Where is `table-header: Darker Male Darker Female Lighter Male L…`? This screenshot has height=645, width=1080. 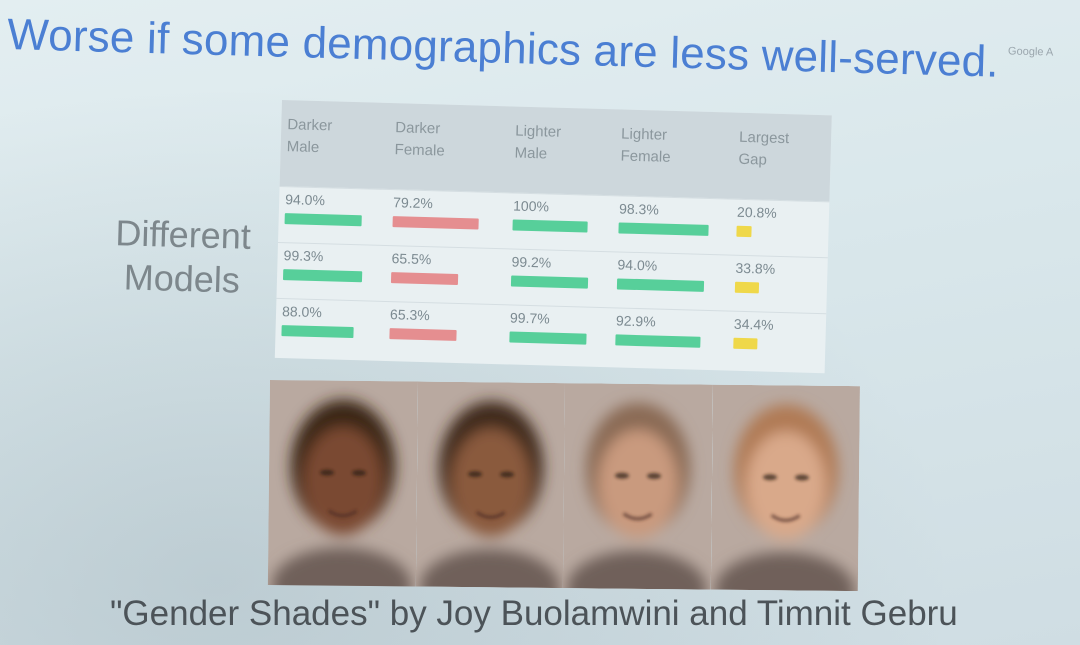
table-header: Darker Male Darker Female Lighter Male L… is located at coordinates (555, 151).